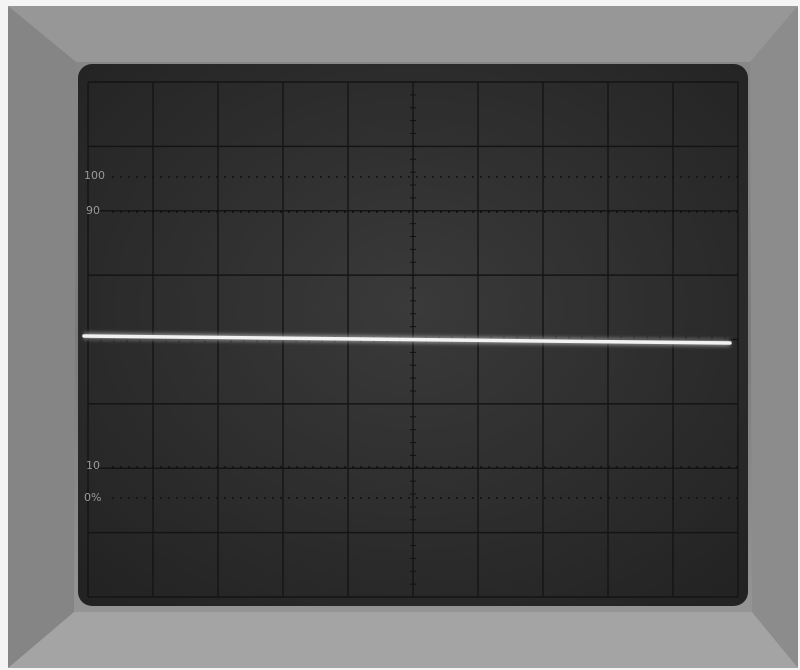 The image size is (800, 670). What do you see at coordinates (403, 640) in the screenshot?
I see `bezel-bottom` at bounding box center [403, 640].